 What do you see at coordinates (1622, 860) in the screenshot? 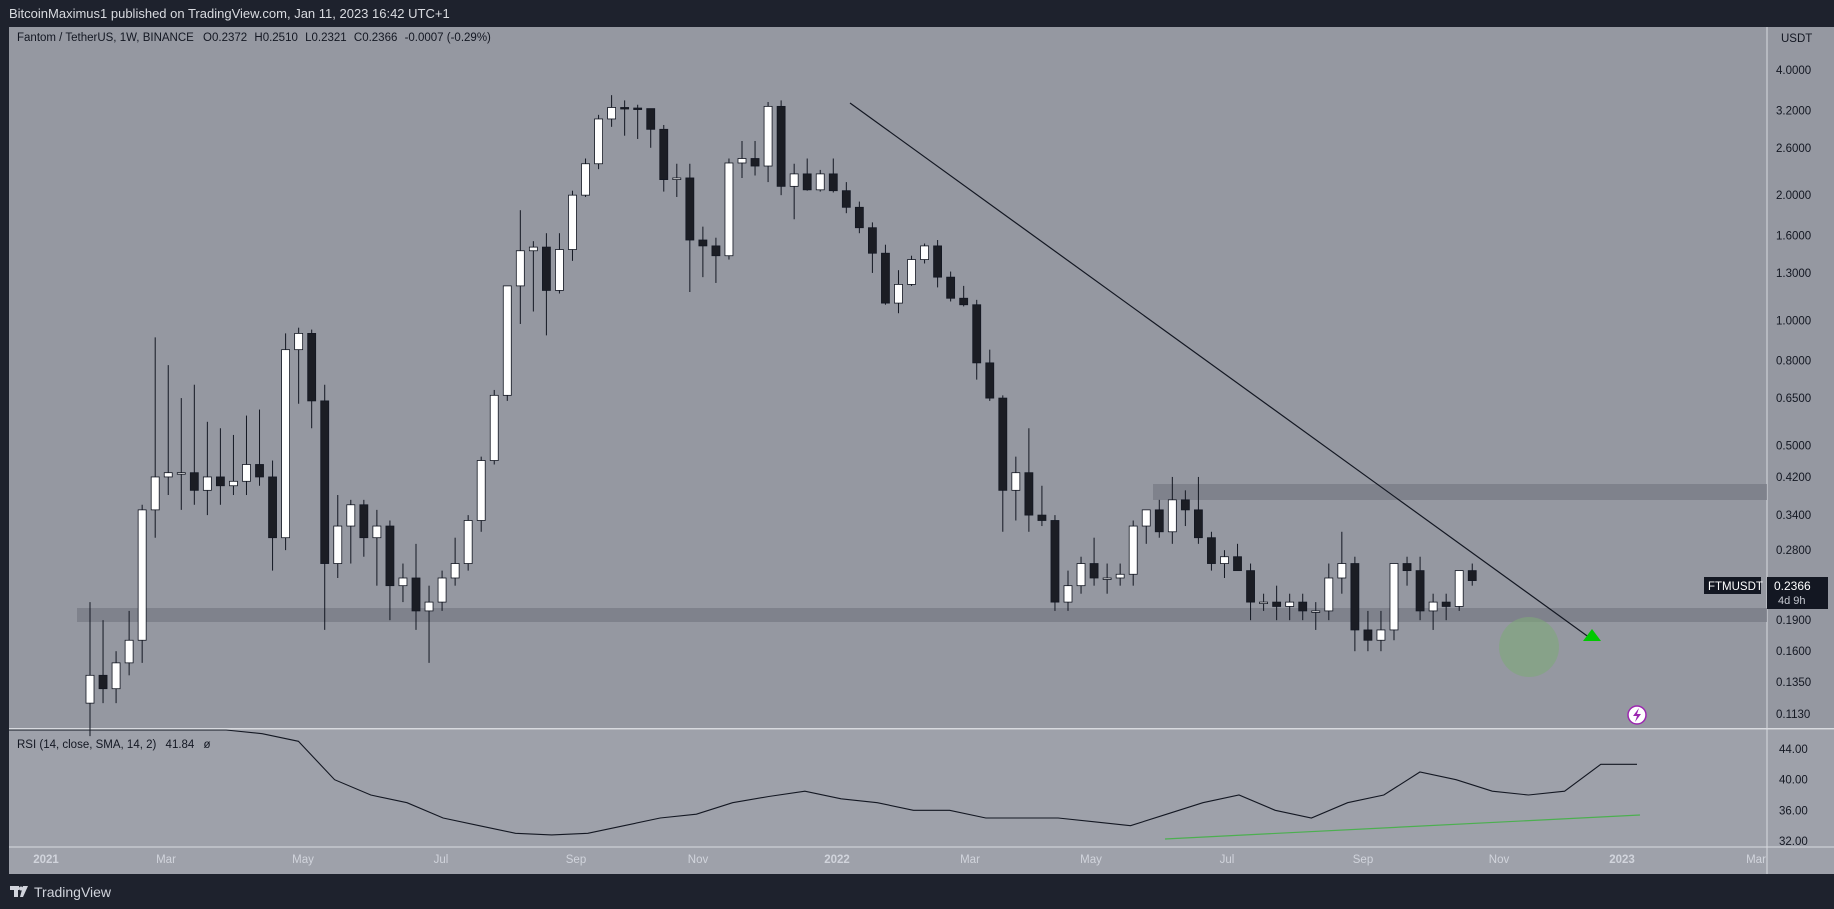
I see `time-tick-label: 2023` at bounding box center [1622, 860].